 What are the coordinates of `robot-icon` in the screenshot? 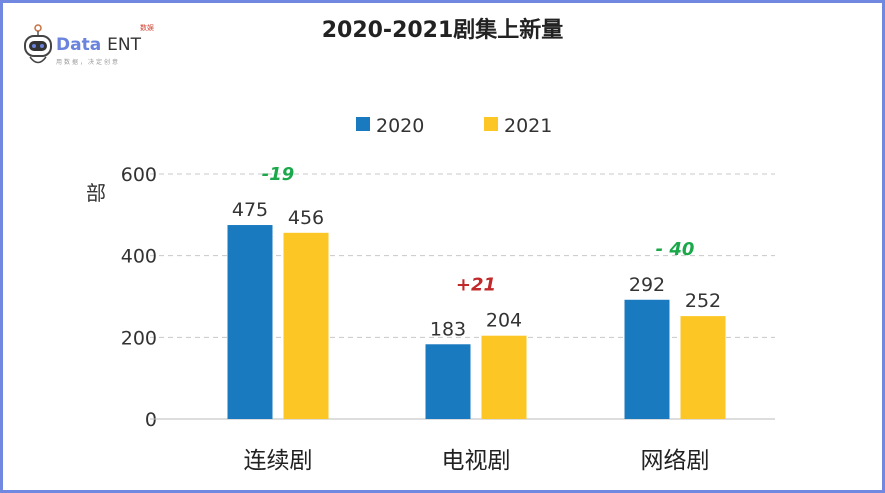 It's located at (38, 44).